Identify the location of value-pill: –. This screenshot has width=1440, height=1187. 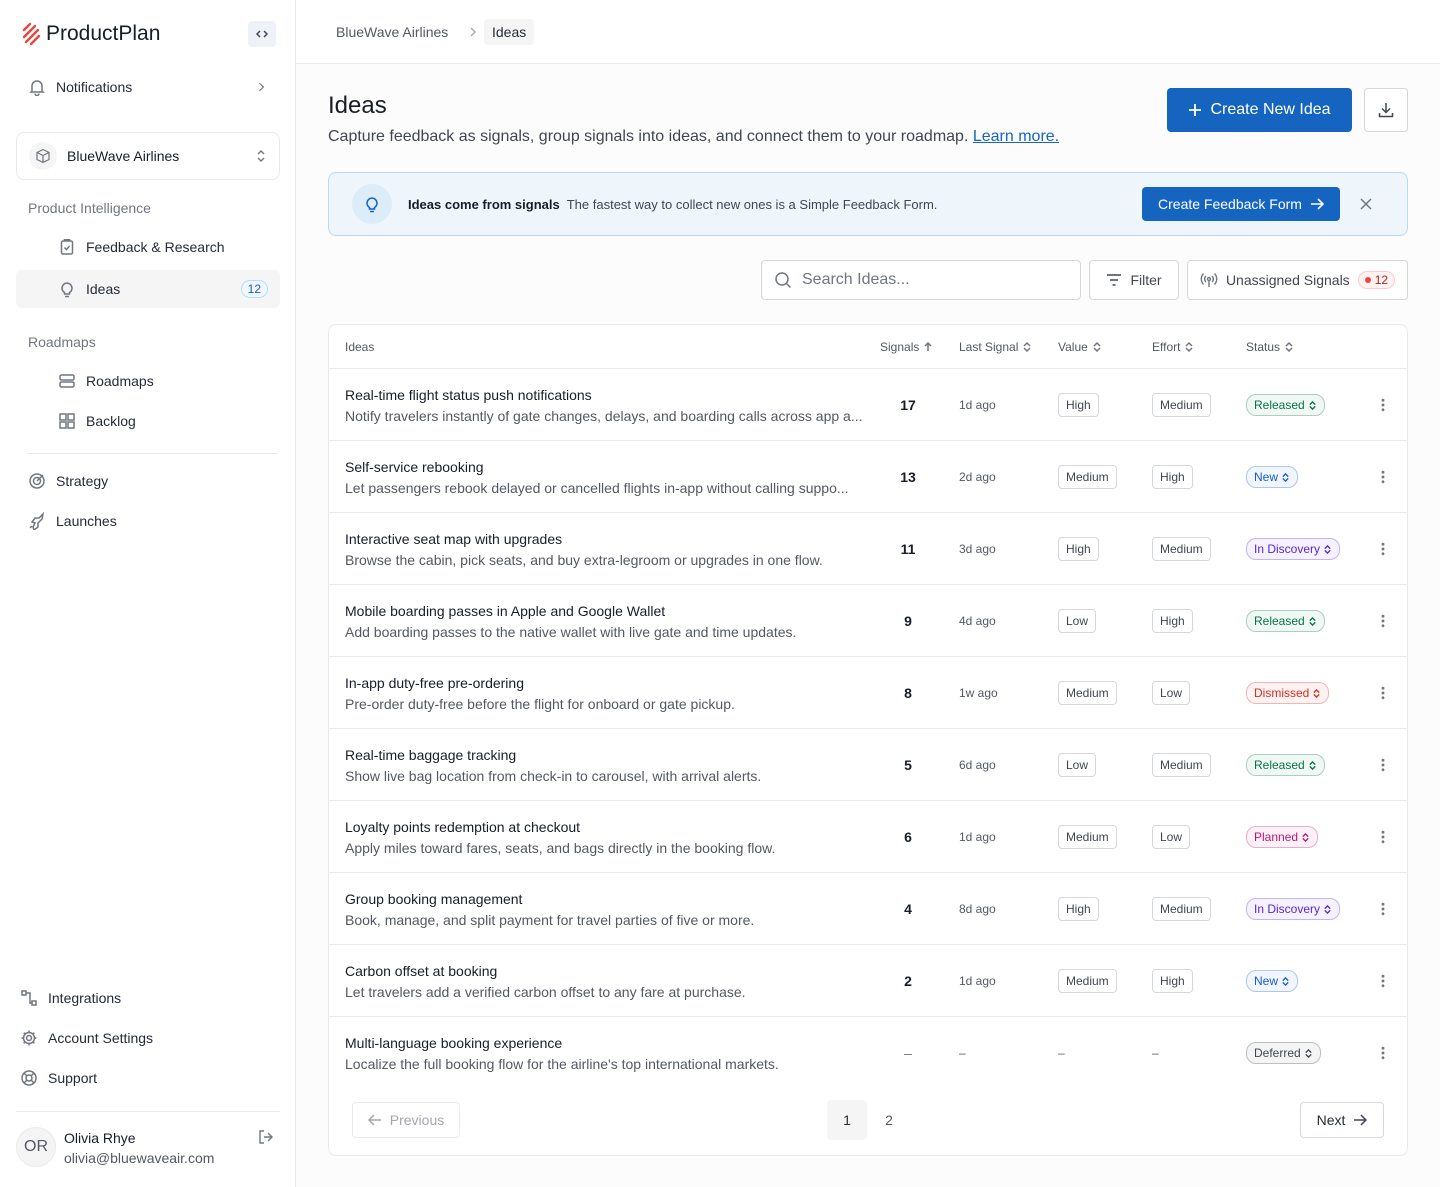
(1061, 1053).